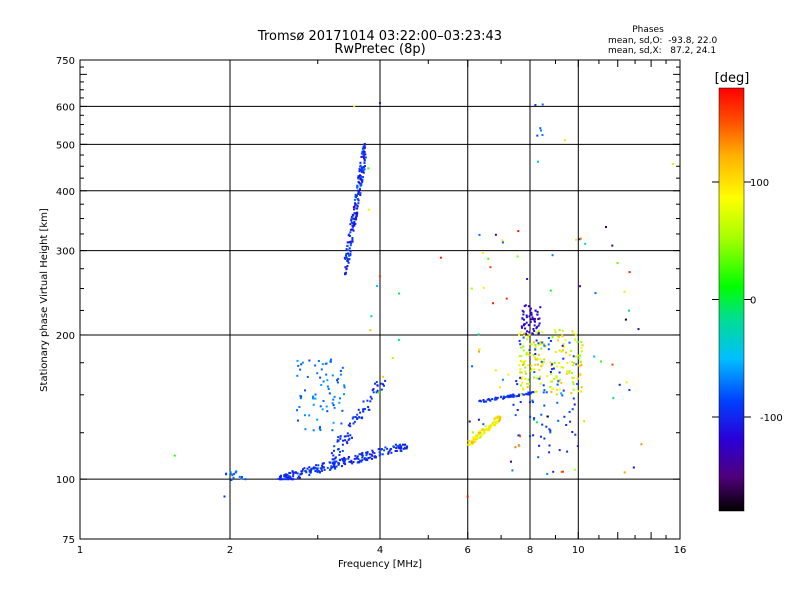  What do you see at coordinates (648, 30) in the screenshot?
I see `annotation-header: Phases` at bounding box center [648, 30].